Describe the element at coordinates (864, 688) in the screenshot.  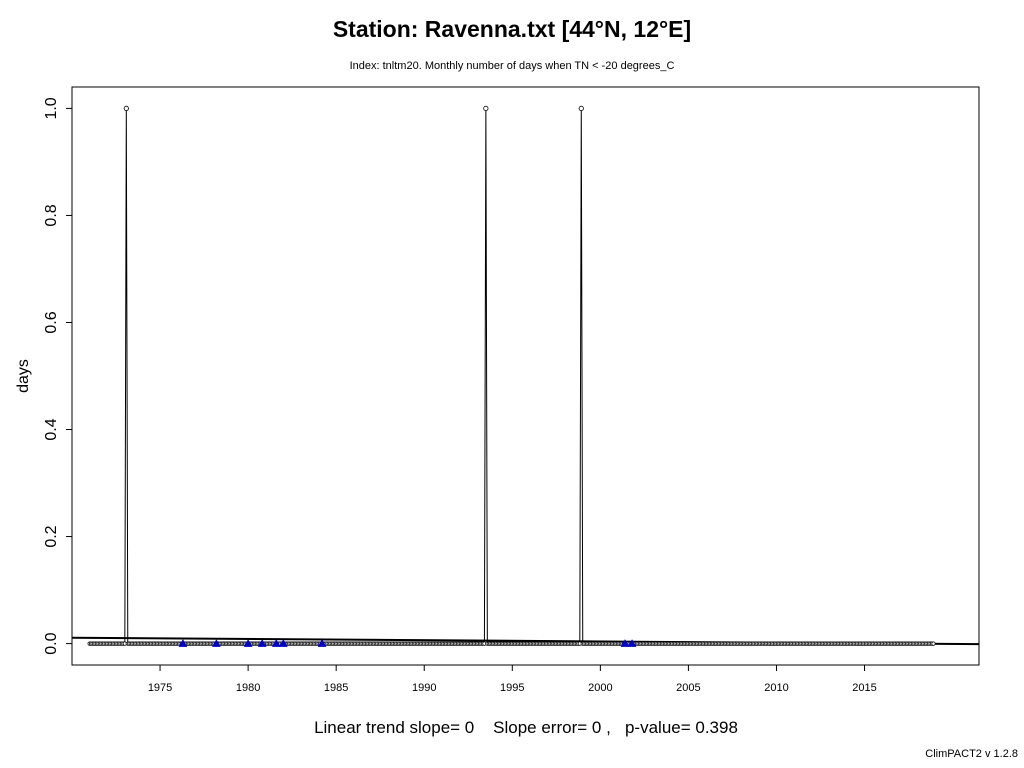
I see `x-tick-label: 2015` at that location.